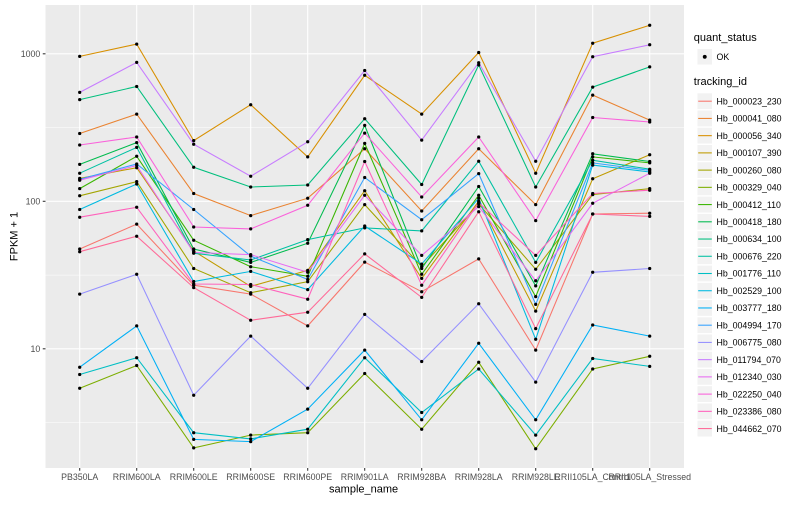 Image resolution: width=800 pixels, height=505 pixels. I want to click on svg-text: RRIM600LE, so click(194, 477).